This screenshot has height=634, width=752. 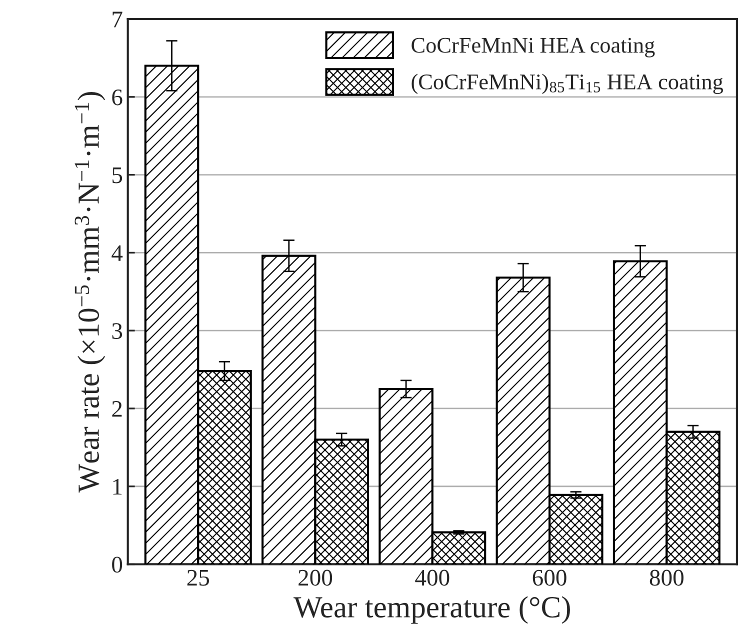 I want to click on x-tick-label: 25, so click(x=198, y=578).